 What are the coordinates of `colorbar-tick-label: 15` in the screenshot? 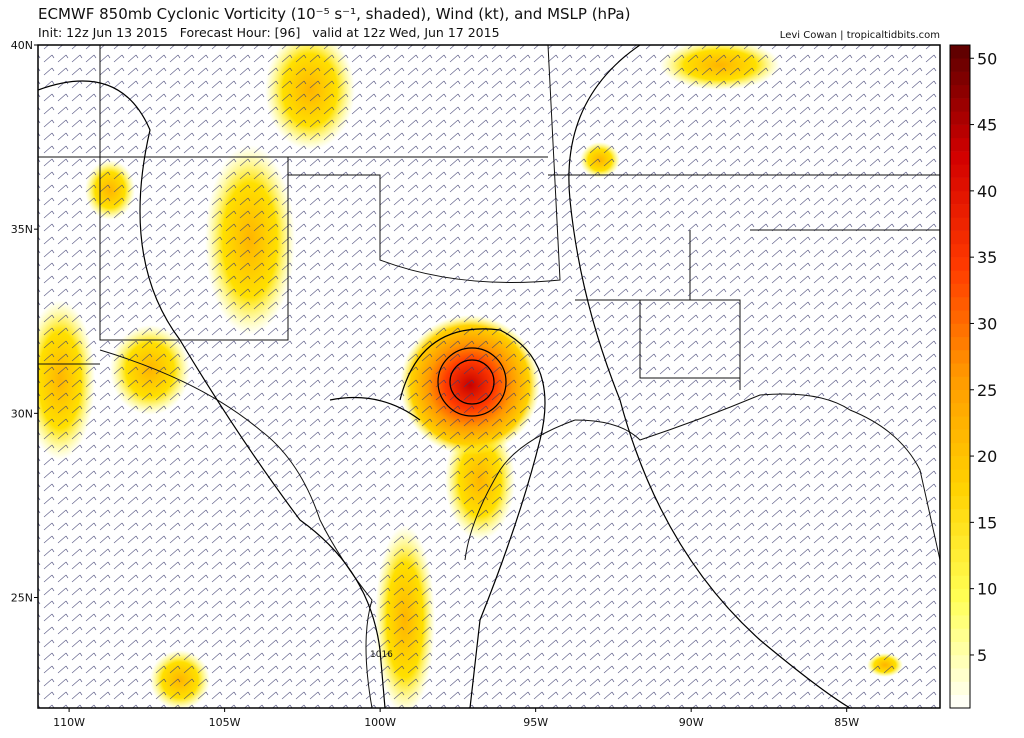 It's located at (987, 522).